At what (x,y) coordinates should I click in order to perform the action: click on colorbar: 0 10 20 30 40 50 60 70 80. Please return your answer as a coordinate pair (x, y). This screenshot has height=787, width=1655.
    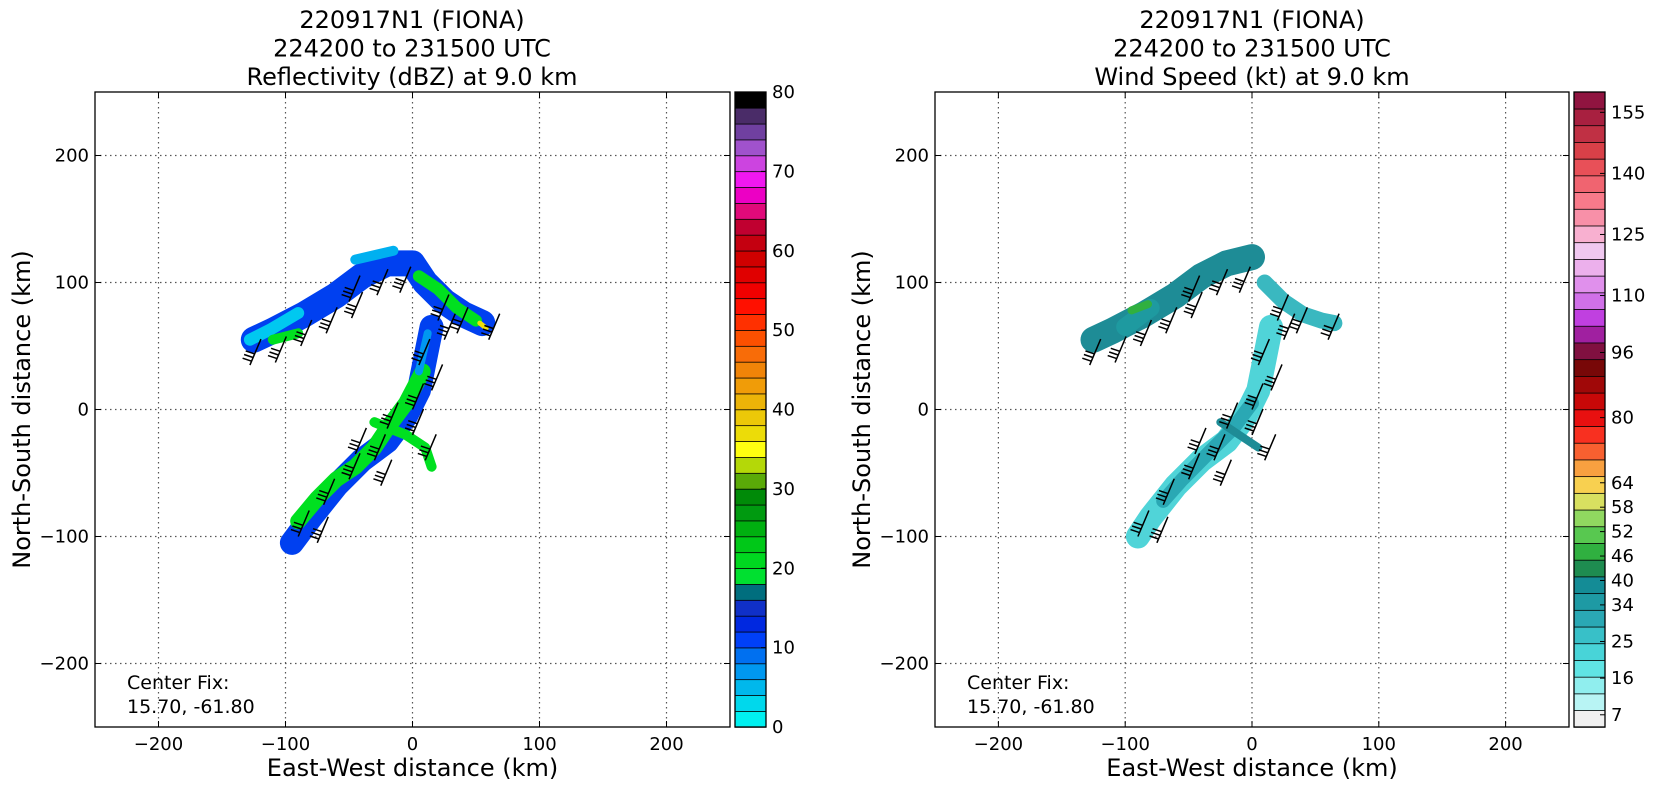
    Looking at the image, I should click on (764, 410).